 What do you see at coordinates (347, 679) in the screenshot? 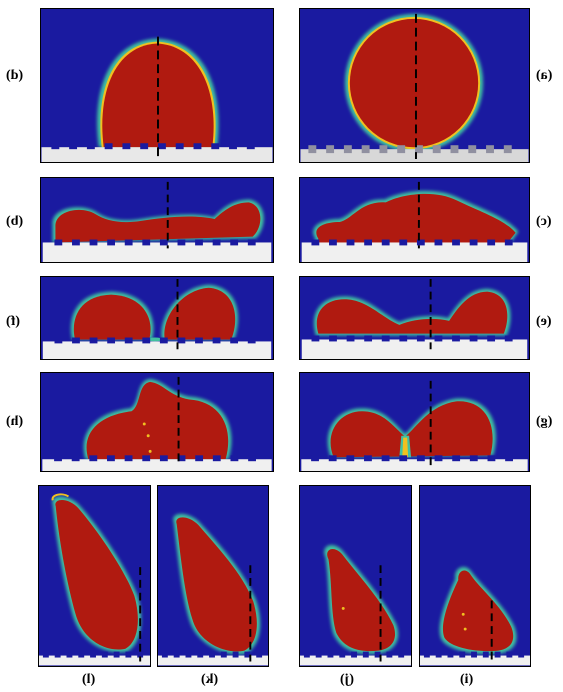
I see `label-j: (j)` at bounding box center [347, 679].